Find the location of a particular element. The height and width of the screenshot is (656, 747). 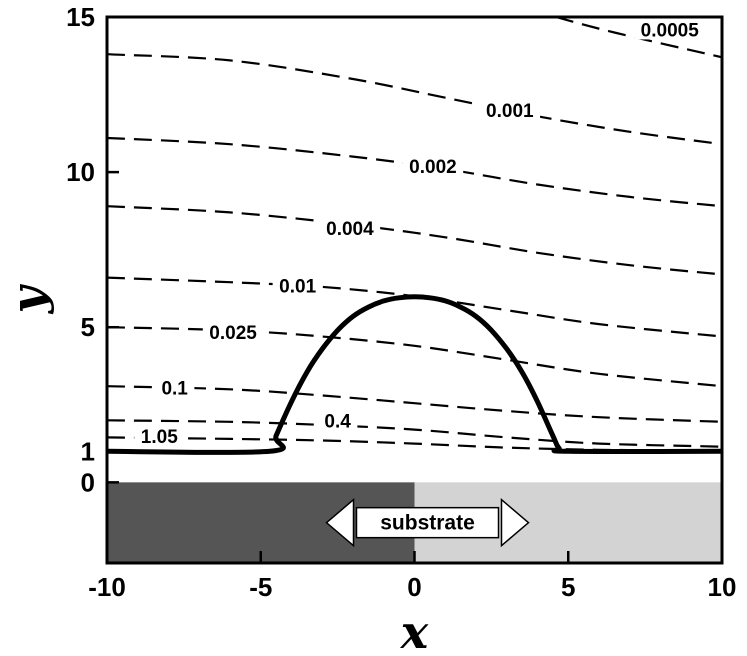

x-tick-label: 10 is located at coordinates (722, 587).